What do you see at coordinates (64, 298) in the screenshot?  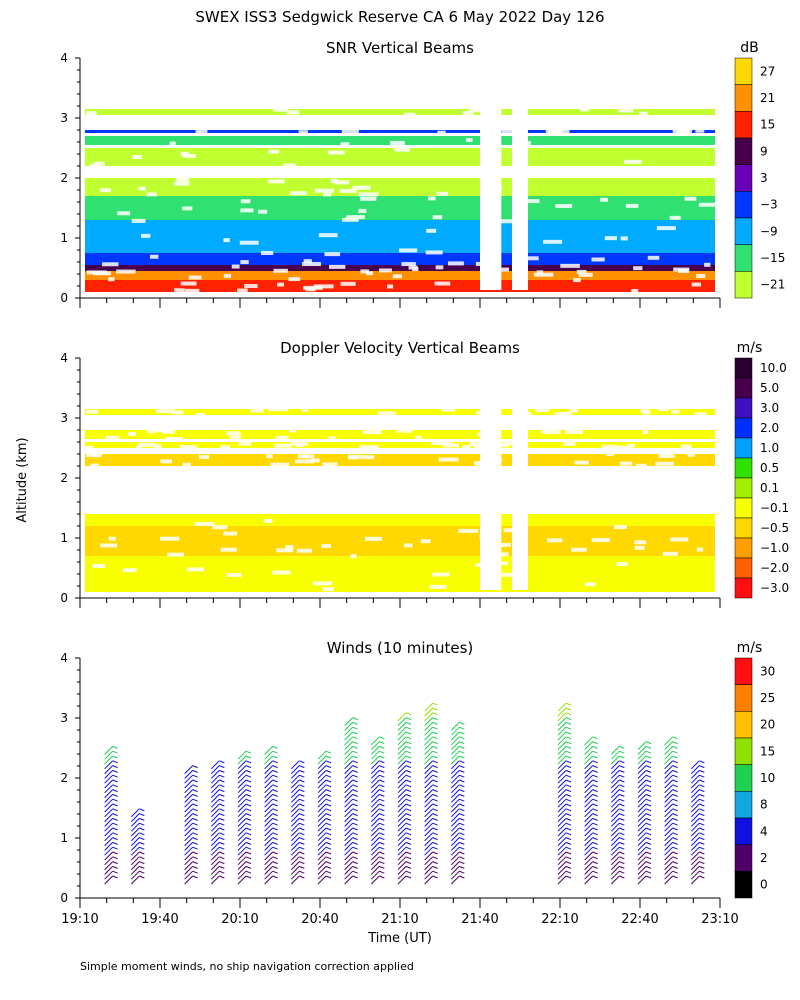 I see `y-tick-label: 0` at bounding box center [64, 298].